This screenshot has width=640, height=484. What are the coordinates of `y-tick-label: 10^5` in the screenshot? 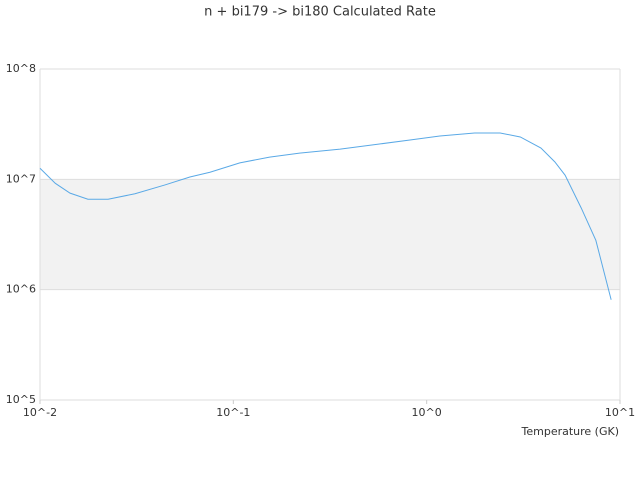 It's located at (21, 399).